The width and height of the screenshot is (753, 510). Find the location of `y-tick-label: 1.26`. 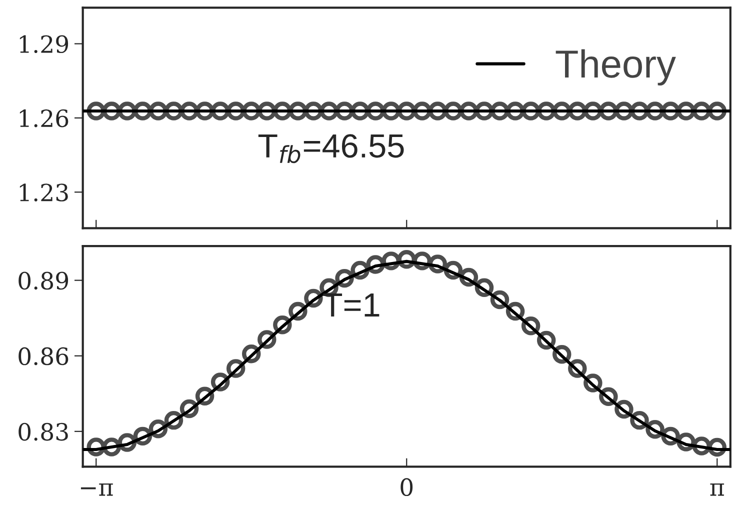

y-tick-label: 1.26 is located at coordinates (44, 118).